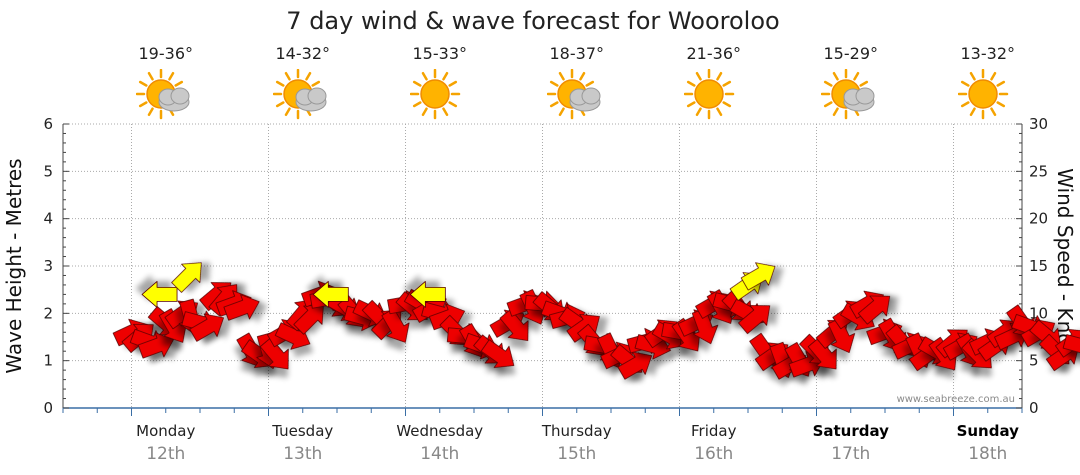  Describe the element at coordinates (1038, 266) in the screenshot. I see `right-tick-label: 15` at that location.